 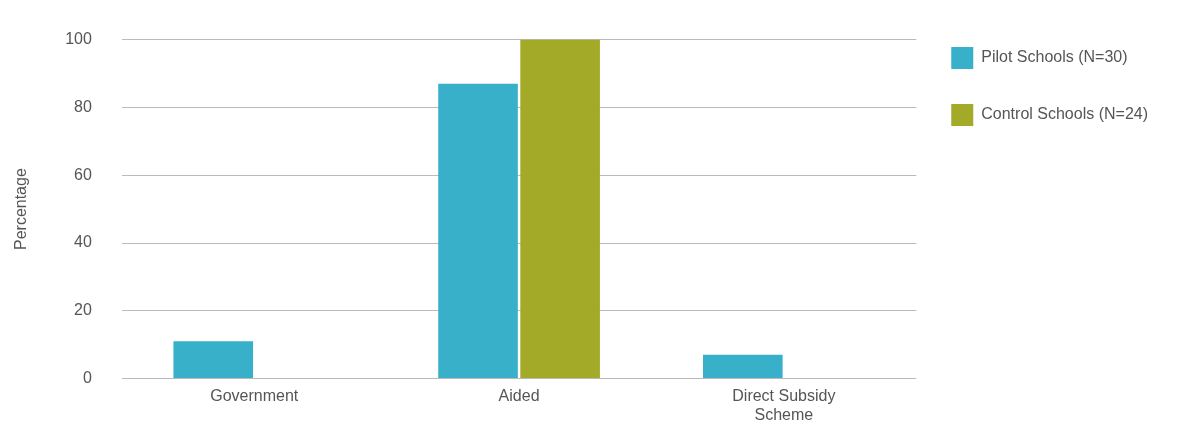 I want to click on y-tick-label: 60, so click(x=83, y=174).